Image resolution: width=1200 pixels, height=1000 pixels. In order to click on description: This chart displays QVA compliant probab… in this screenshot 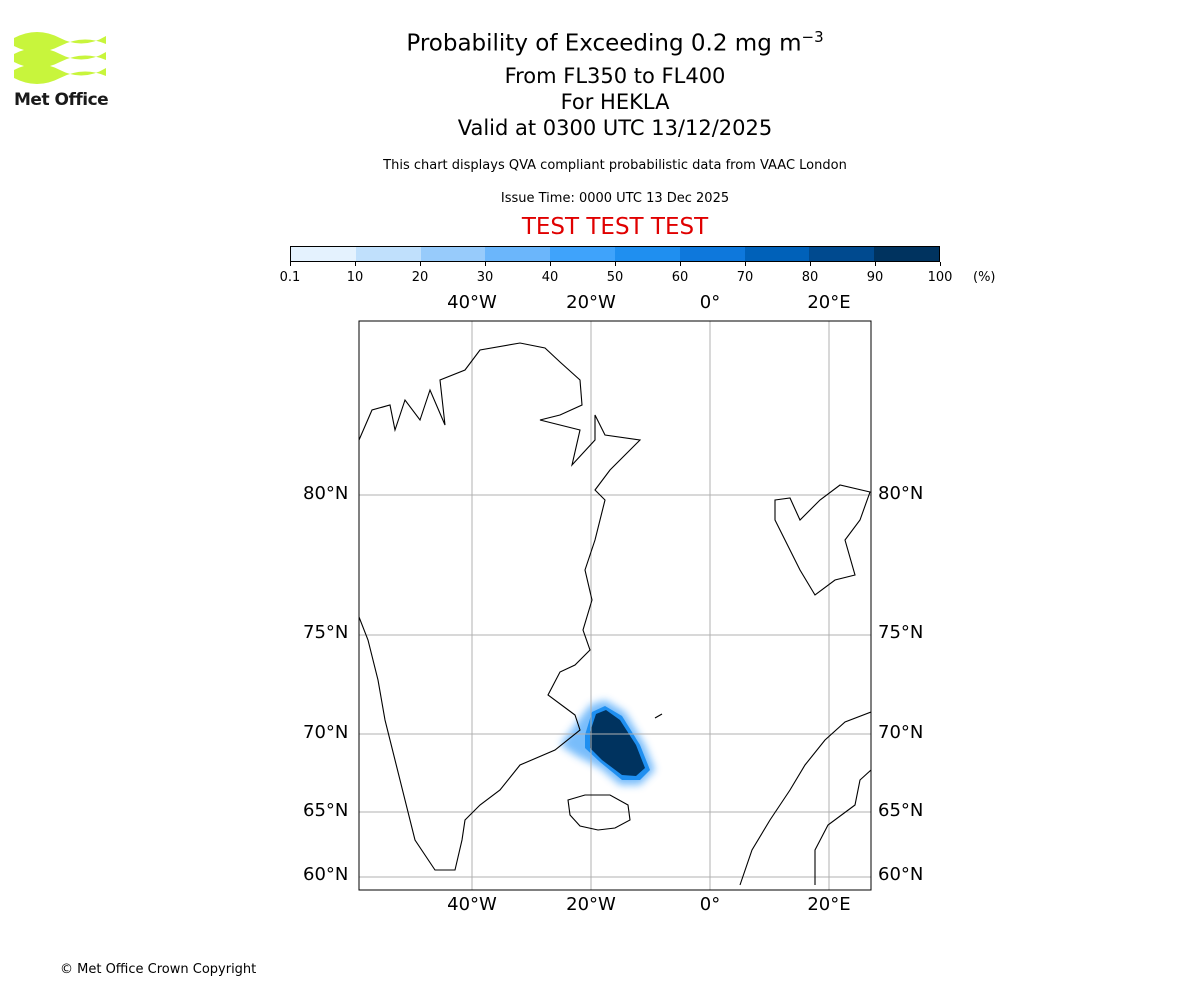, I will do `click(615, 165)`.